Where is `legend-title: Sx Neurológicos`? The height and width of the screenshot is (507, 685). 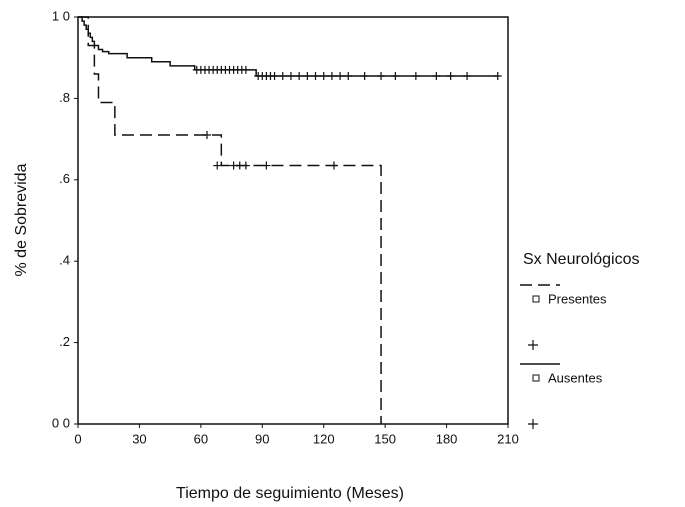 legend-title: Sx Neurológicos is located at coordinates (581, 259).